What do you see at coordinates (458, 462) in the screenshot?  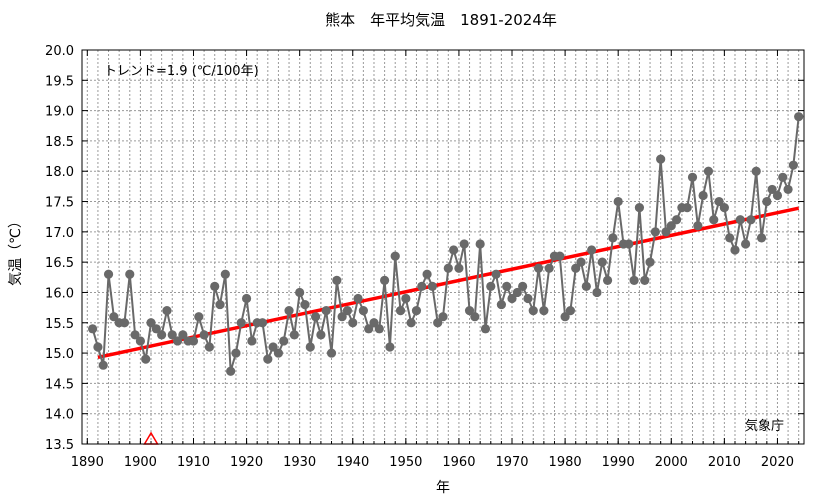 I see `x-tick-label: 1960` at bounding box center [458, 462].